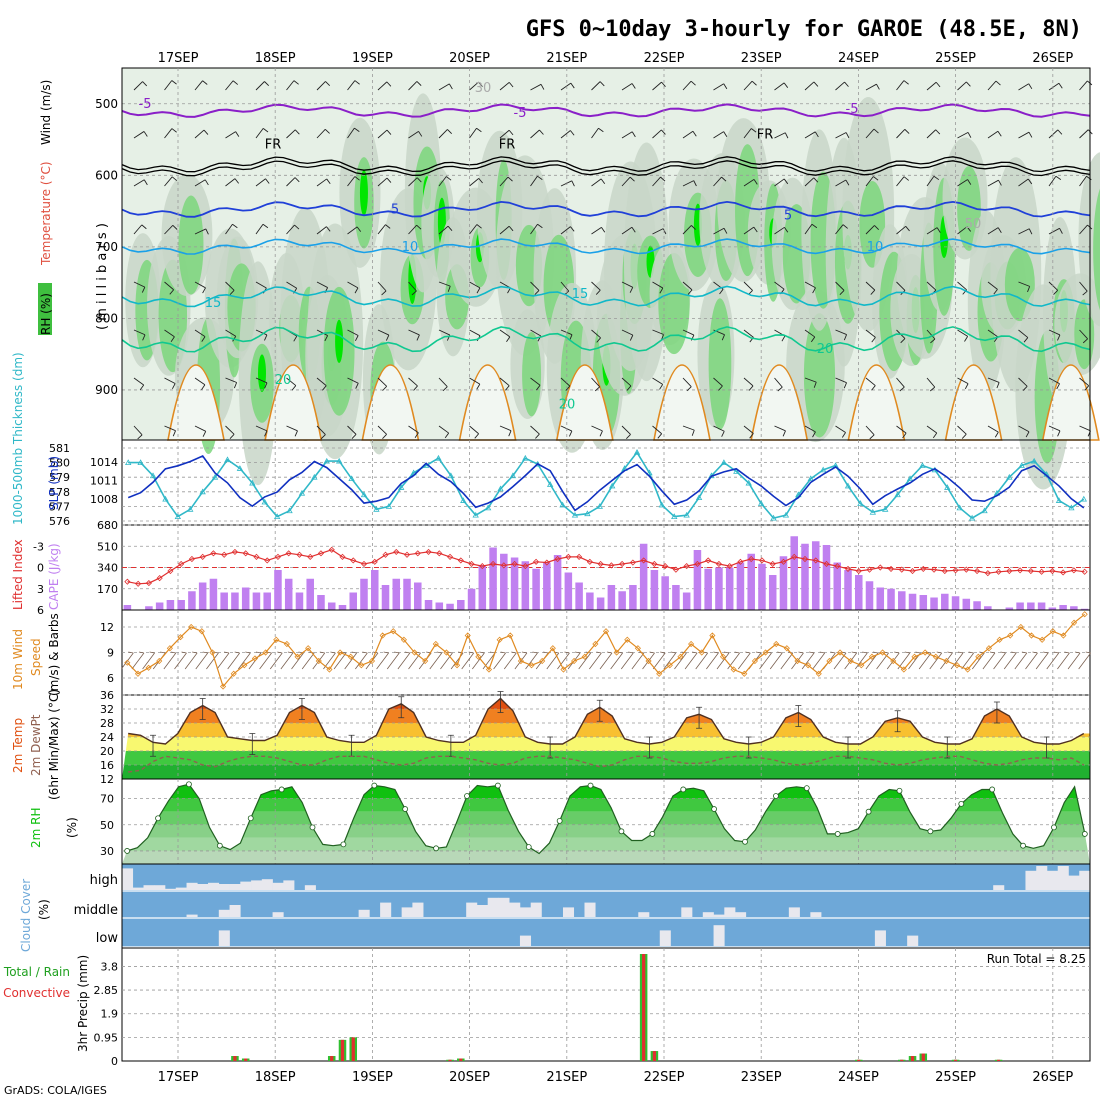 This screenshot has width=1100, height=1100. What do you see at coordinates (106, 175) in the screenshot?
I see `pressure-tick-label: 600` at bounding box center [106, 175].